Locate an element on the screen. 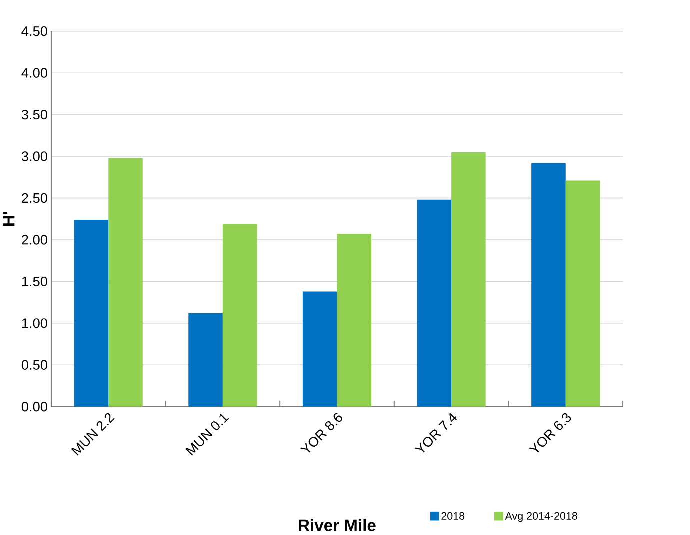 The width and height of the screenshot is (690, 535). legend-label: Avg 2014-2018 is located at coordinates (541, 517).